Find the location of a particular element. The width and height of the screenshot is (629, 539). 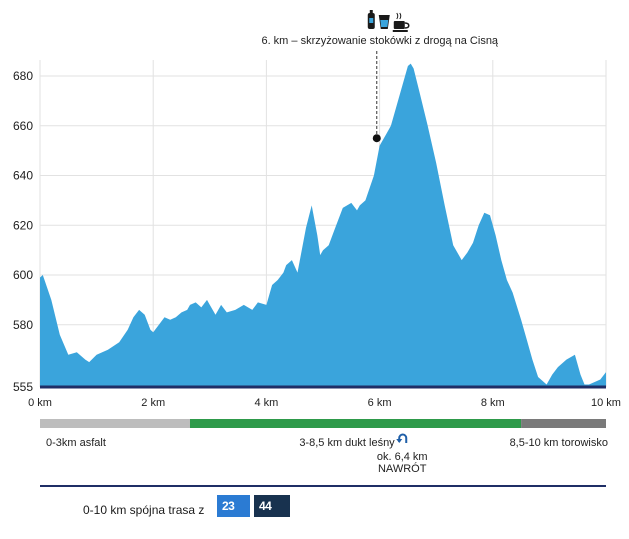

annotation-icons is located at coordinates (388, 21).